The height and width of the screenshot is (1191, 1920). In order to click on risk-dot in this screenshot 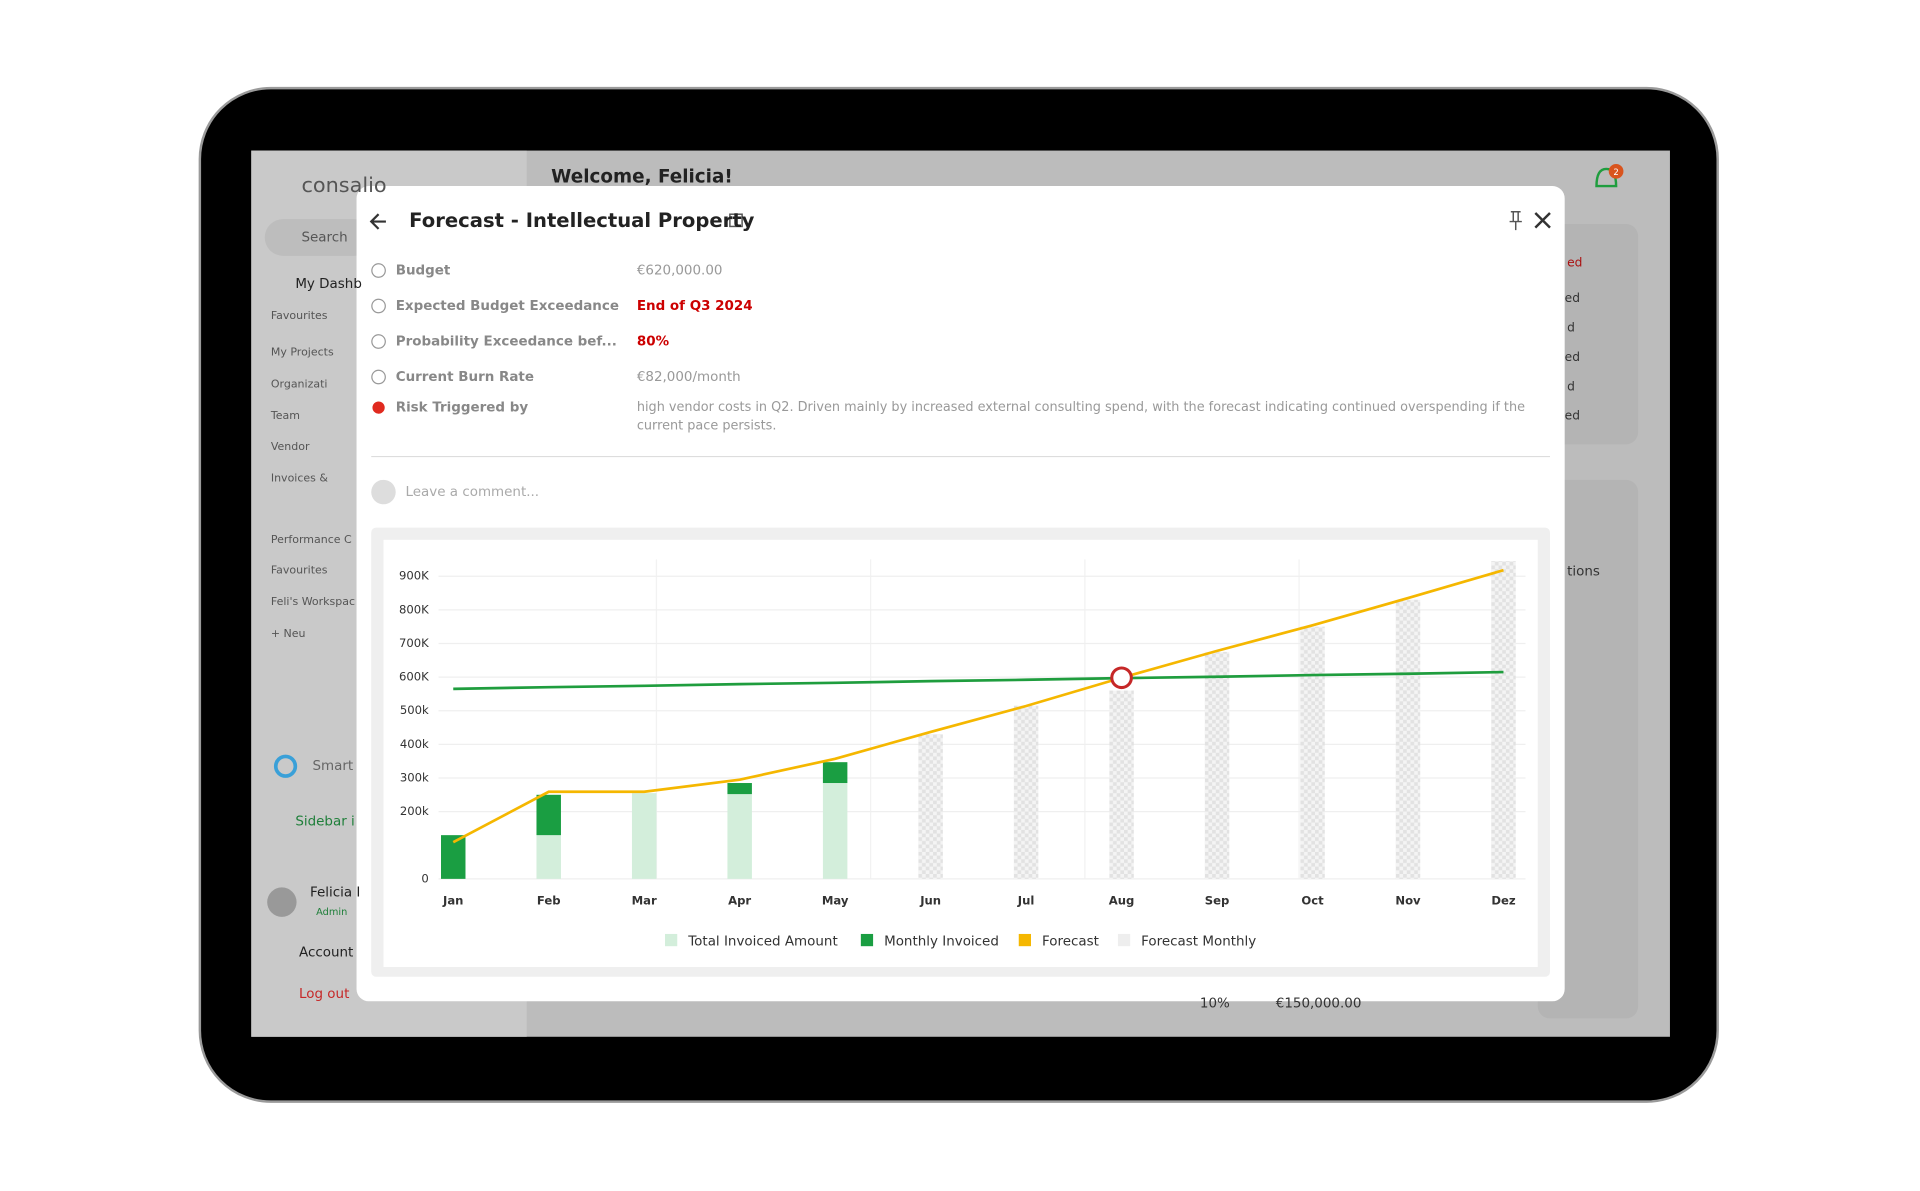, I will do `click(378, 407)`.